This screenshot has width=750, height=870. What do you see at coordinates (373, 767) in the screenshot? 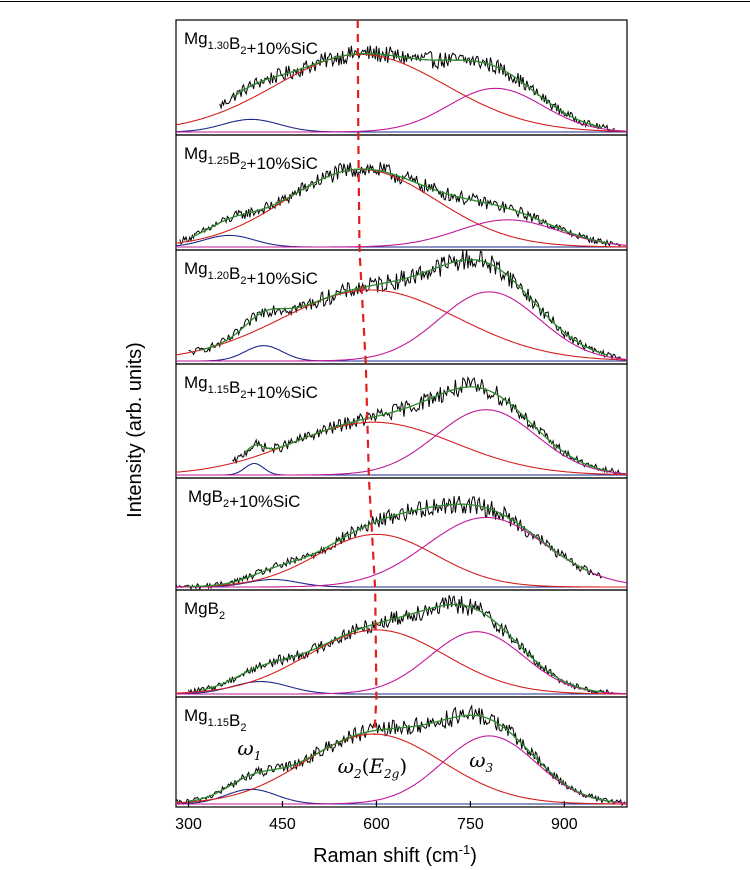
I see `omega2-annotation: ω2(E2g)` at bounding box center [373, 767].